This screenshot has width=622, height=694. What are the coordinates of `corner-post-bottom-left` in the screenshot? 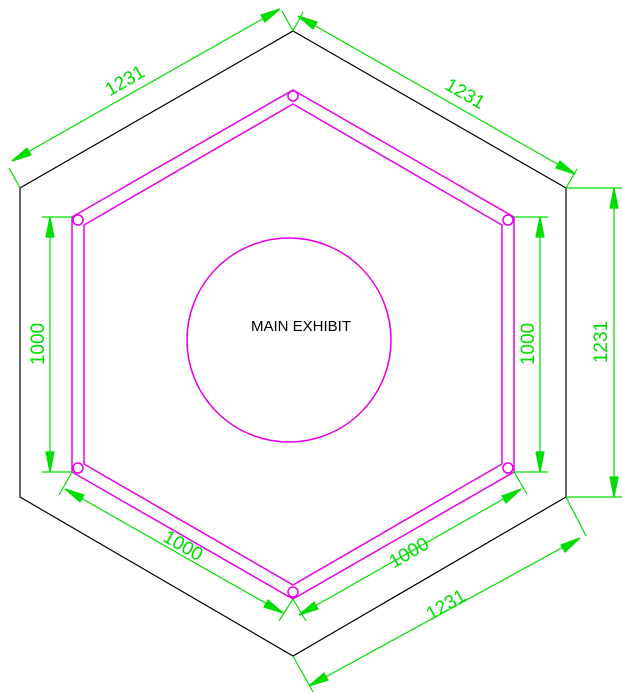 It's located at (78, 468).